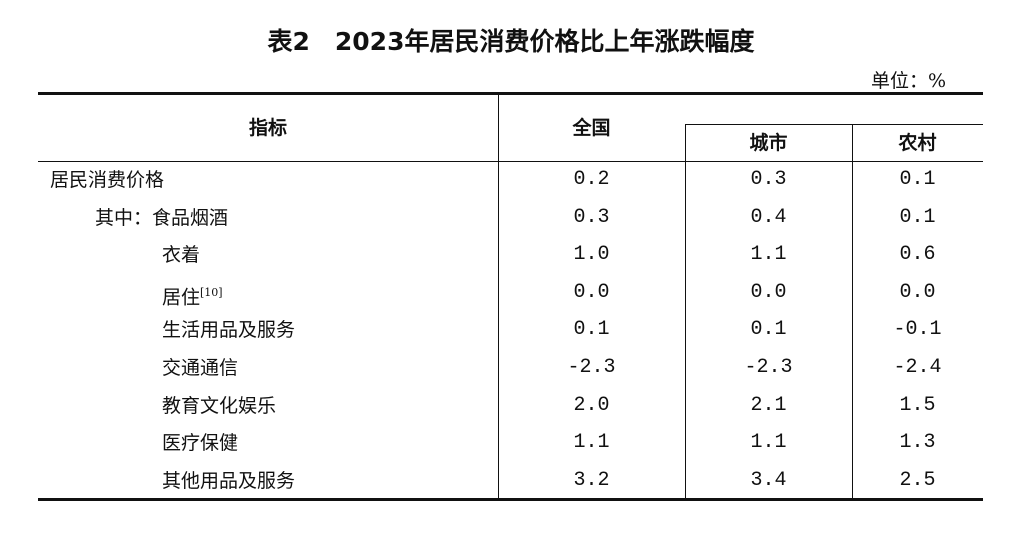  I want to click on value-national: -2.3, so click(591, 367).